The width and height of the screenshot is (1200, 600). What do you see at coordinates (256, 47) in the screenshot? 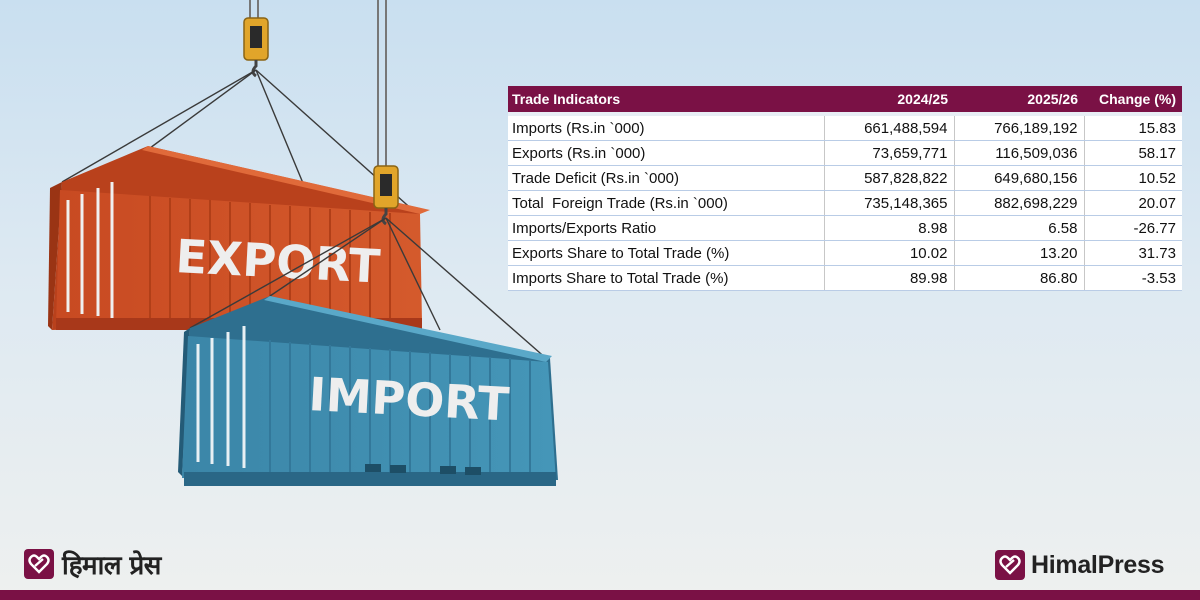
I see `upper-hook-icon` at bounding box center [256, 47].